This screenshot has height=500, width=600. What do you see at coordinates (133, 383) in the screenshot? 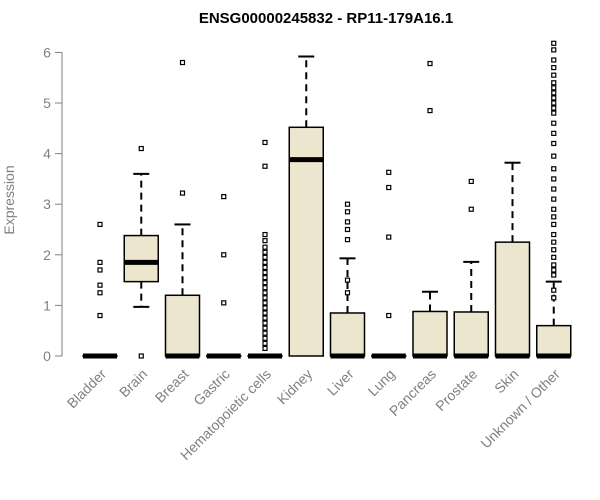
I see `category-label: Brain` at bounding box center [133, 383].